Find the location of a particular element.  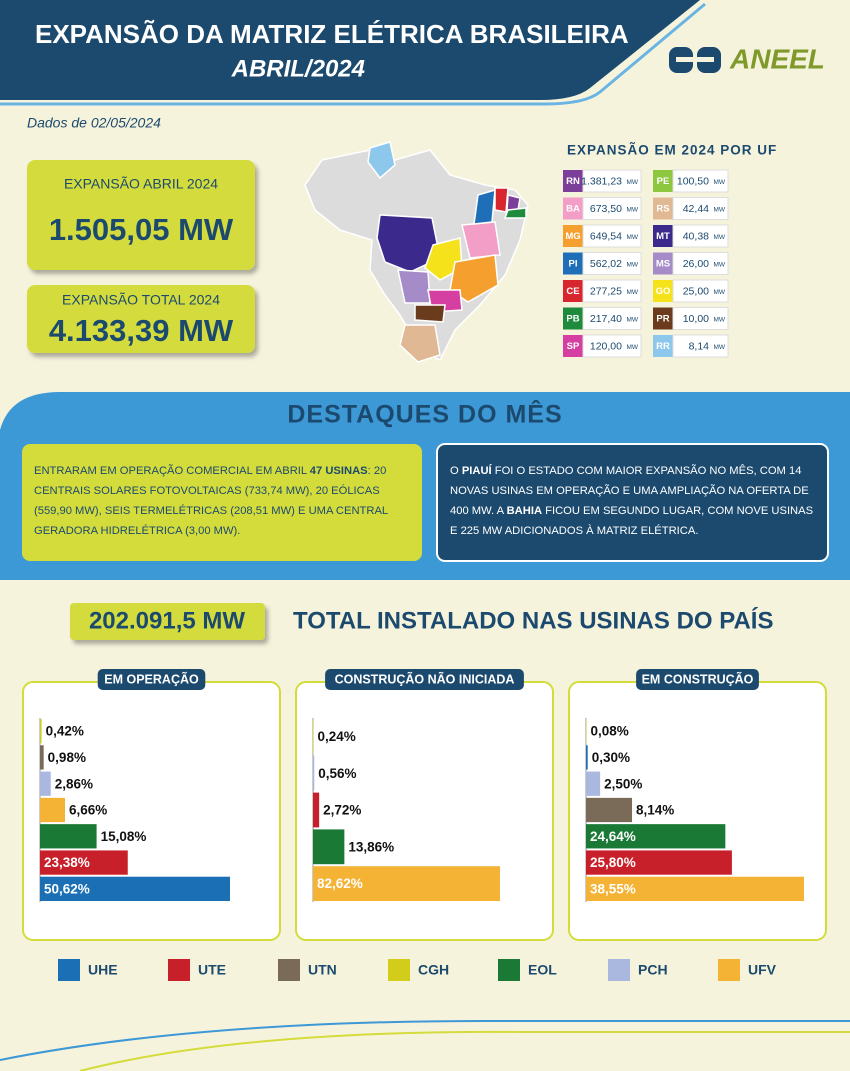

title: EXPANSÃO DA MATRIZ ELÉTRICA BRASILEIRA is located at coordinates (332, 34).